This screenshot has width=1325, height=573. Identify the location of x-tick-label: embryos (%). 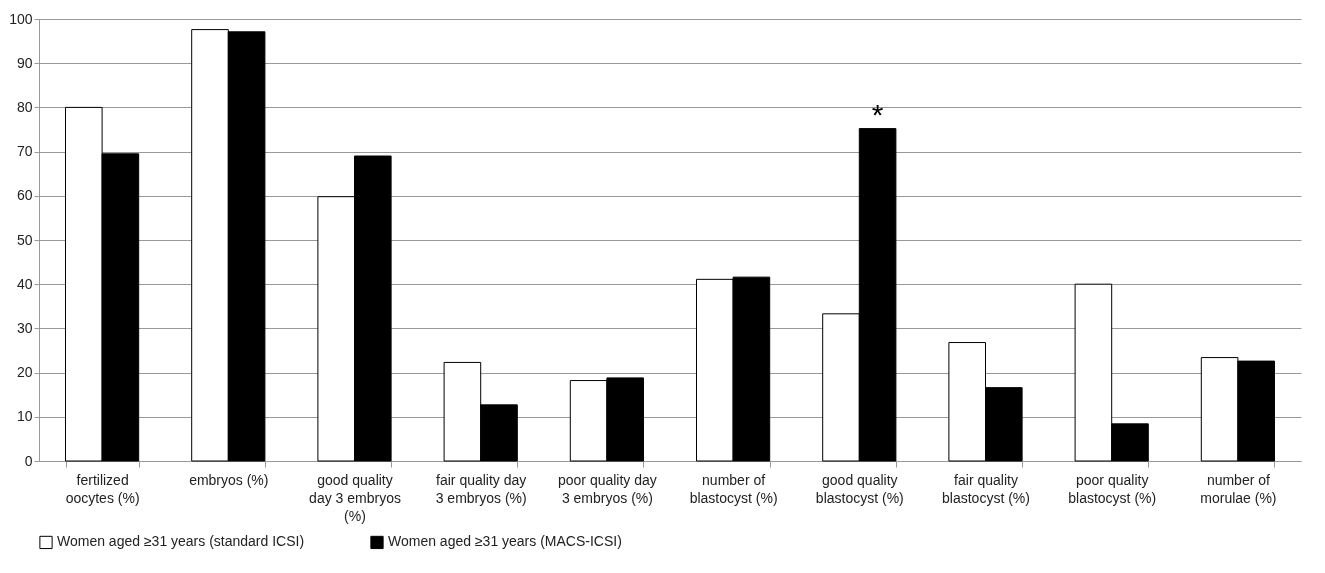
(229, 479).